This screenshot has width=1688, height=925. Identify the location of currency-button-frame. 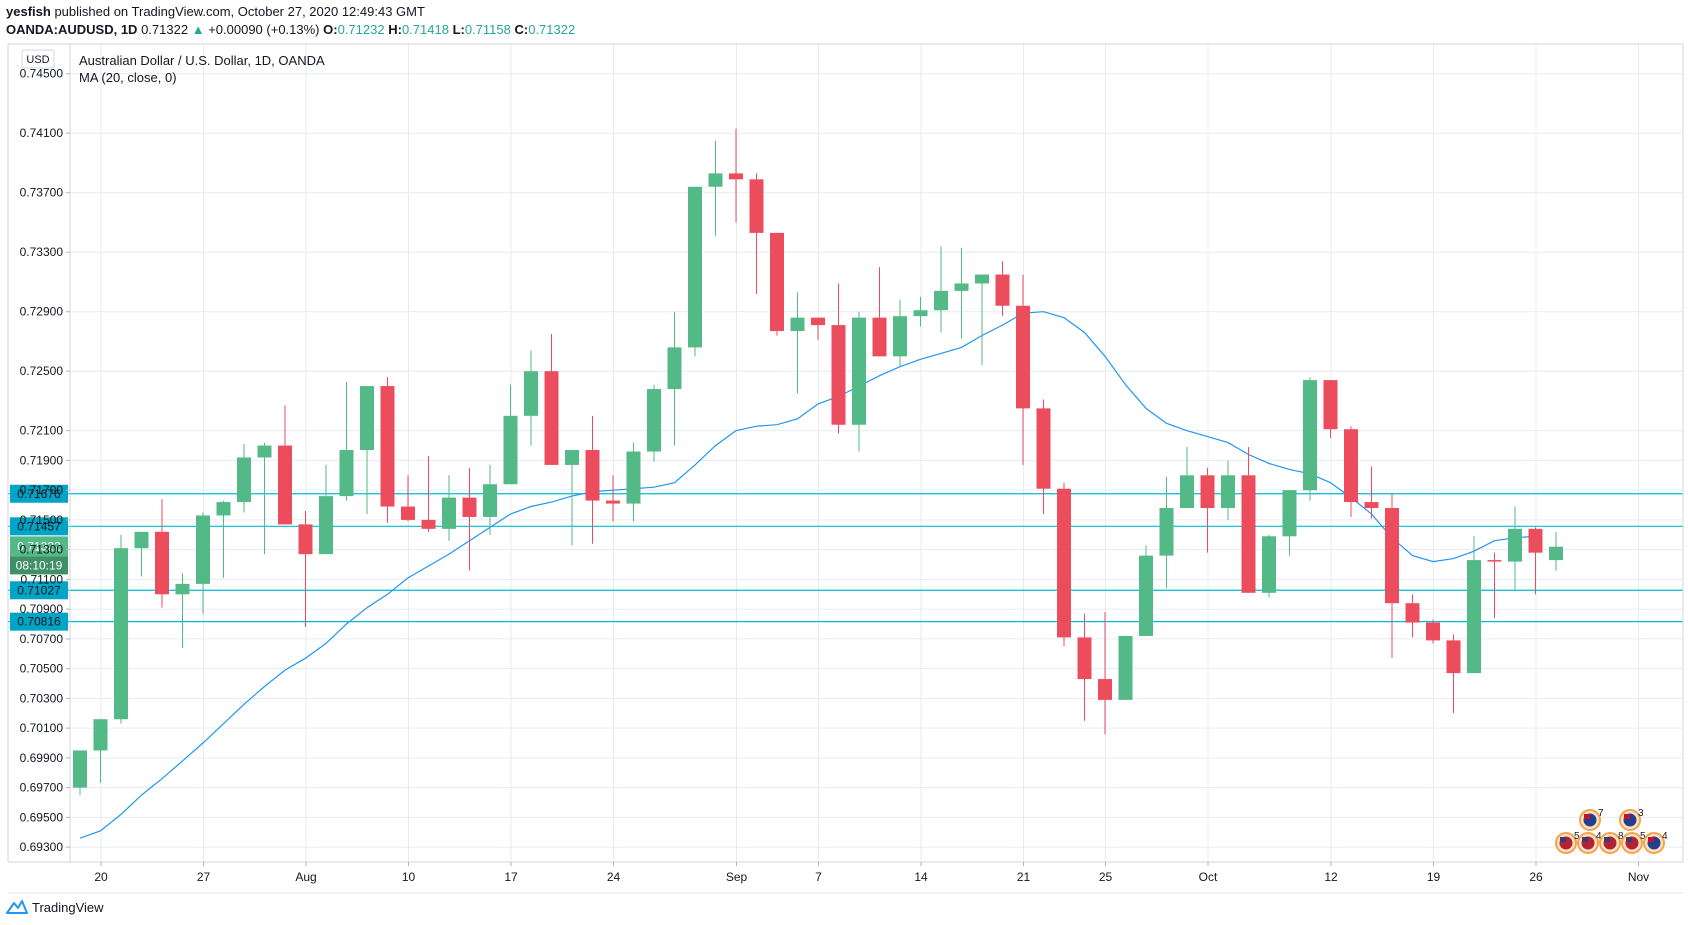
(38, 59).